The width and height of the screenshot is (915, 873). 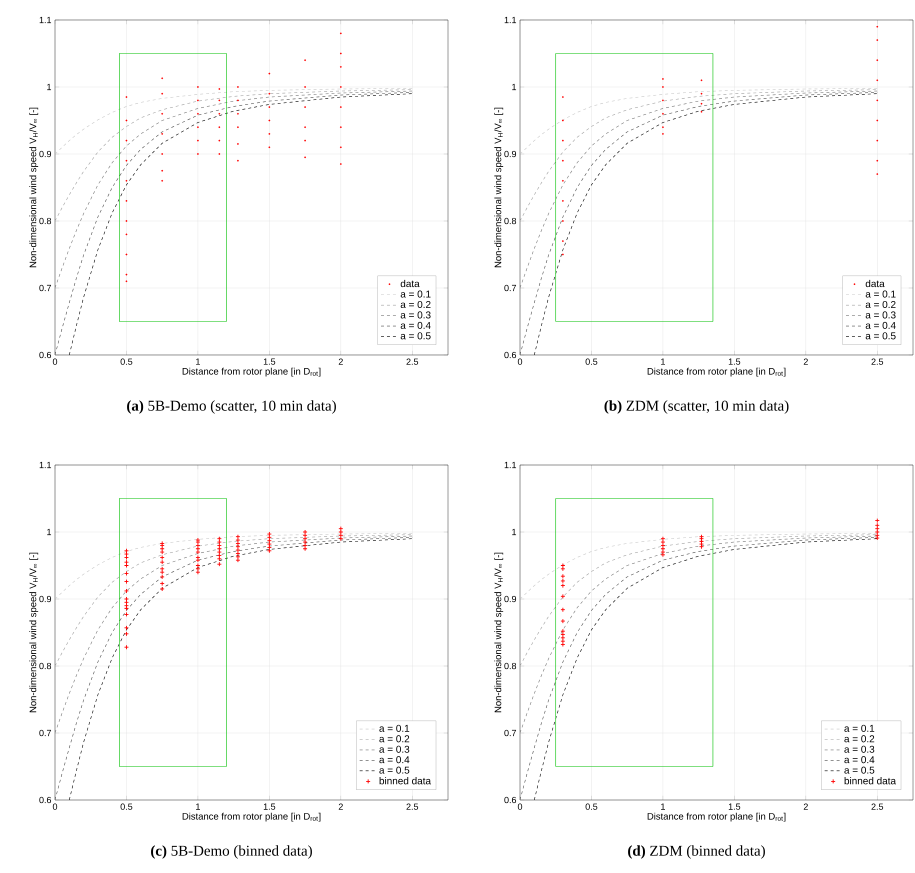 What do you see at coordinates (231, 852) in the screenshot?
I see `text: (c) 5B-Demo (binned data)` at bounding box center [231, 852].